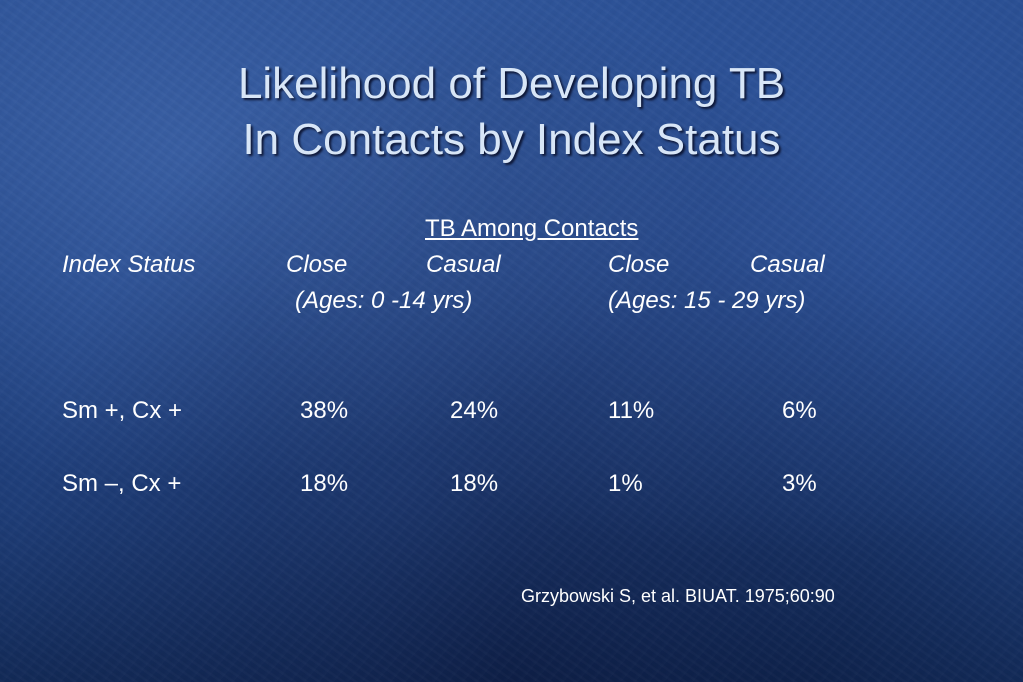 The width and height of the screenshot is (1023, 682). Describe the element at coordinates (122, 410) in the screenshot. I see `row-label-smear-positive: Sm +, Cx +` at that location.